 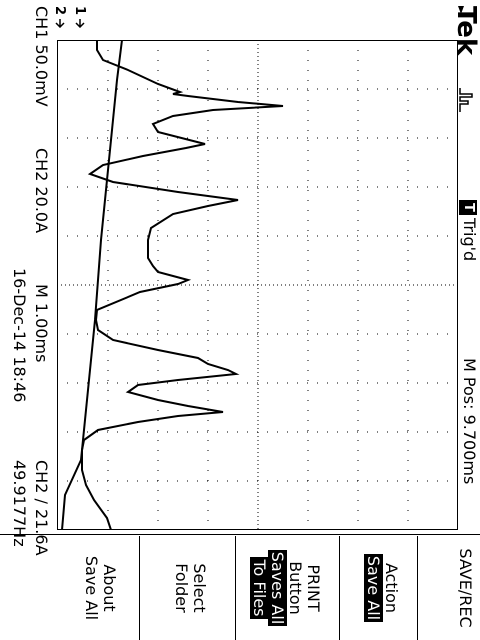 What do you see at coordinates (199, 588) in the screenshot?
I see `select-folder-line1: Select` at bounding box center [199, 588].